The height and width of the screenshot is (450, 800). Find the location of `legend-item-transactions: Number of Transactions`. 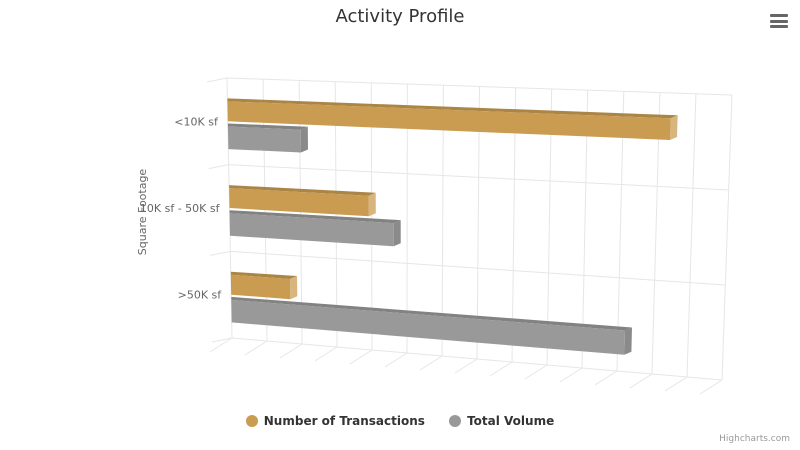

legend-item-transactions: Number of Transactions is located at coordinates (335, 421).